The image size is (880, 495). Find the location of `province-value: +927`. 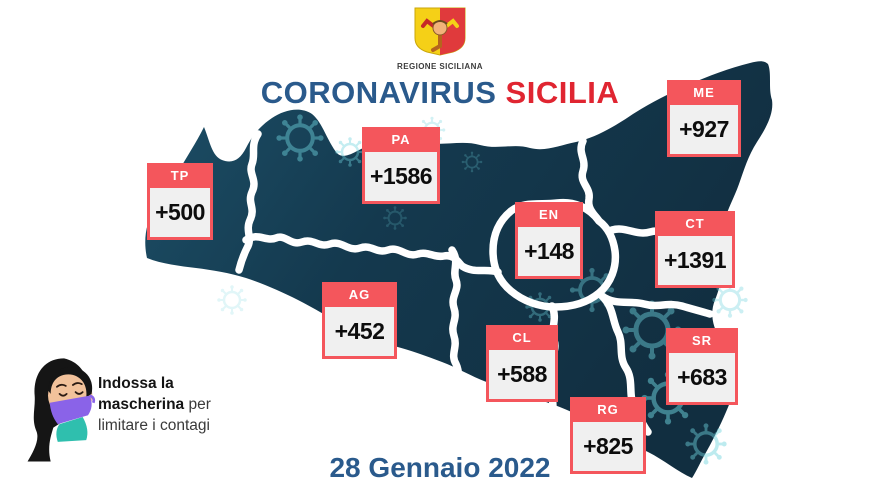

province-value: +927 is located at coordinates (704, 129).